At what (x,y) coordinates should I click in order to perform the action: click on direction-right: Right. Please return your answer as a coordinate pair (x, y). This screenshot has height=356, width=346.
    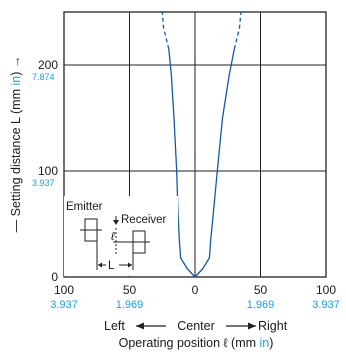
    Looking at the image, I should click on (273, 326).